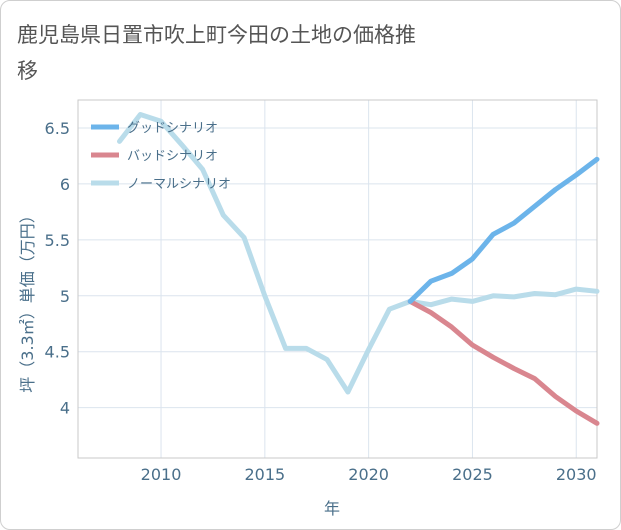  I want to click on legend-label: ノーマルシナリオ, so click(179, 184).